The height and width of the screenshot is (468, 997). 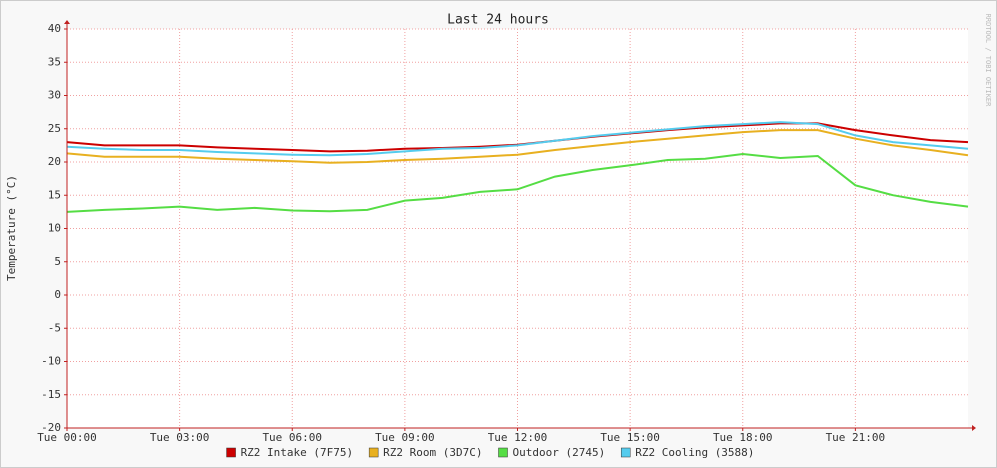 What do you see at coordinates (559, 452) in the screenshot?
I see `legend-label: Outdoor (2745)` at bounding box center [559, 452].